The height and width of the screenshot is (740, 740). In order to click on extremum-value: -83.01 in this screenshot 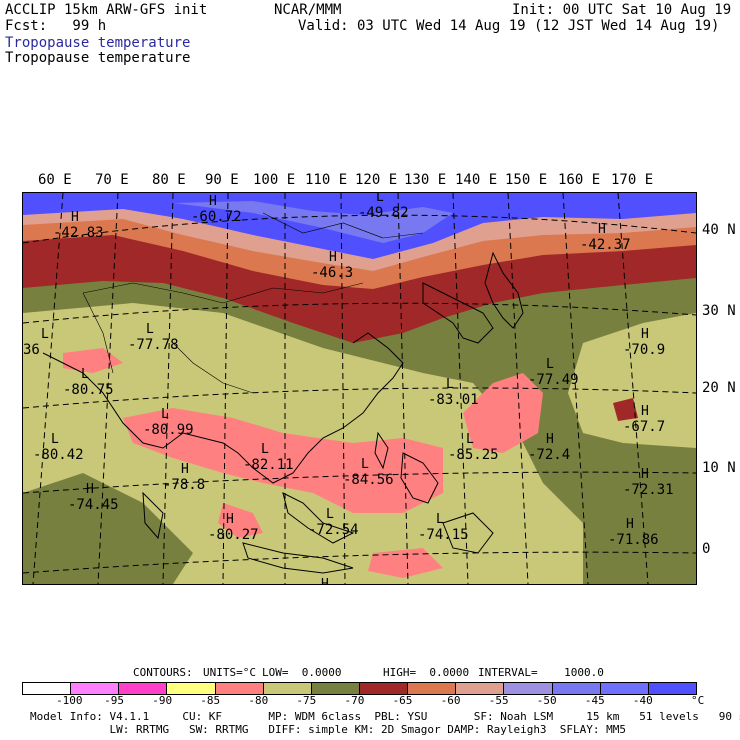, I will do `click(453, 400)`.